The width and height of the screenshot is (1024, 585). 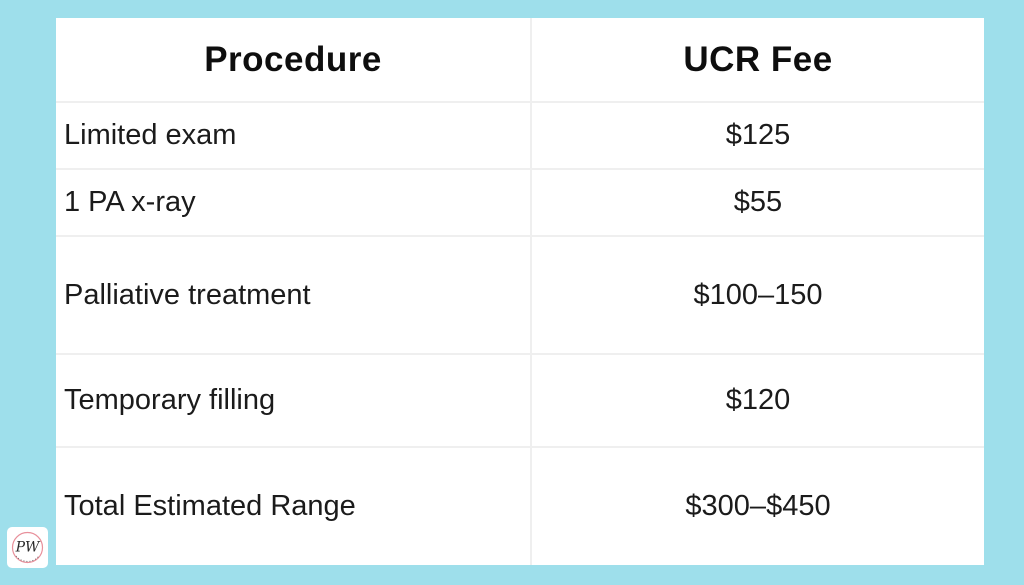 What do you see at coordinates (170, 400) in the screenshot?
I see `procedure-label: Temporary filling` at bounding box center [170, 400].